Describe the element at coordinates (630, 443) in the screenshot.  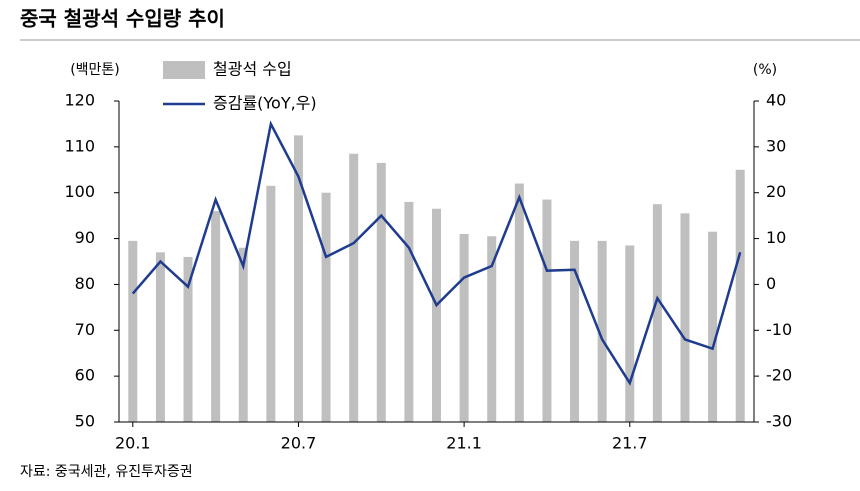
I see `x-tick-label: 21.7` at that location.